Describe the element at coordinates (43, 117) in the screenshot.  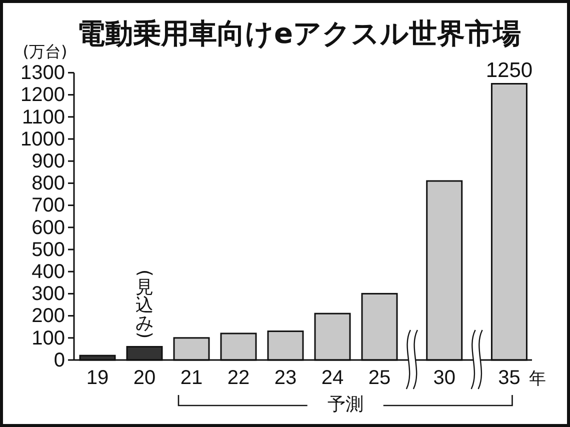
I see `y-tick-label: 1100` at that location.